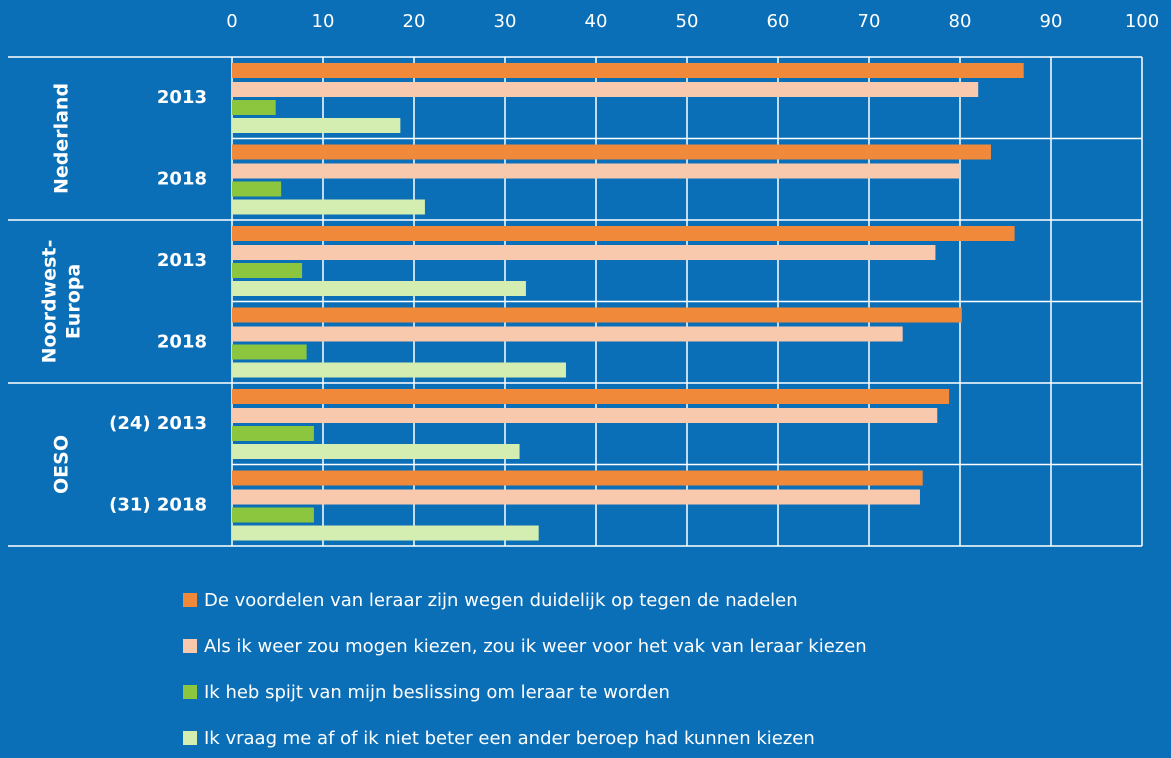  Describe the element at coordinates (687, 21) in the screenshot. I see `x-tick-label: 50` at that location.